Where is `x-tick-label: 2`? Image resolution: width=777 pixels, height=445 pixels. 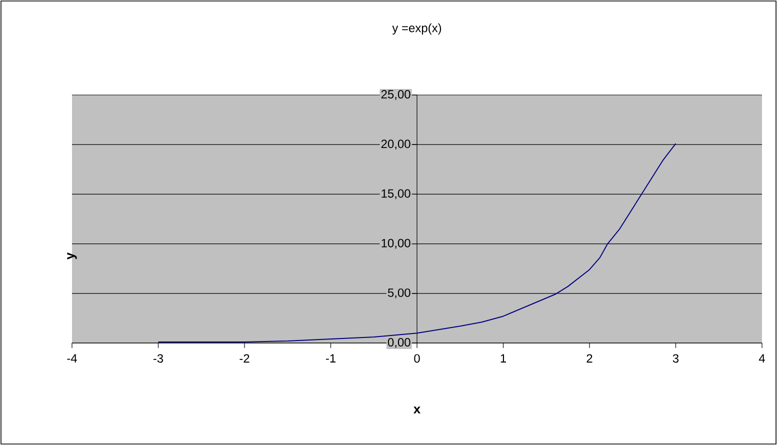 x-tick-label: 2 is located at coordinates (589, 358).